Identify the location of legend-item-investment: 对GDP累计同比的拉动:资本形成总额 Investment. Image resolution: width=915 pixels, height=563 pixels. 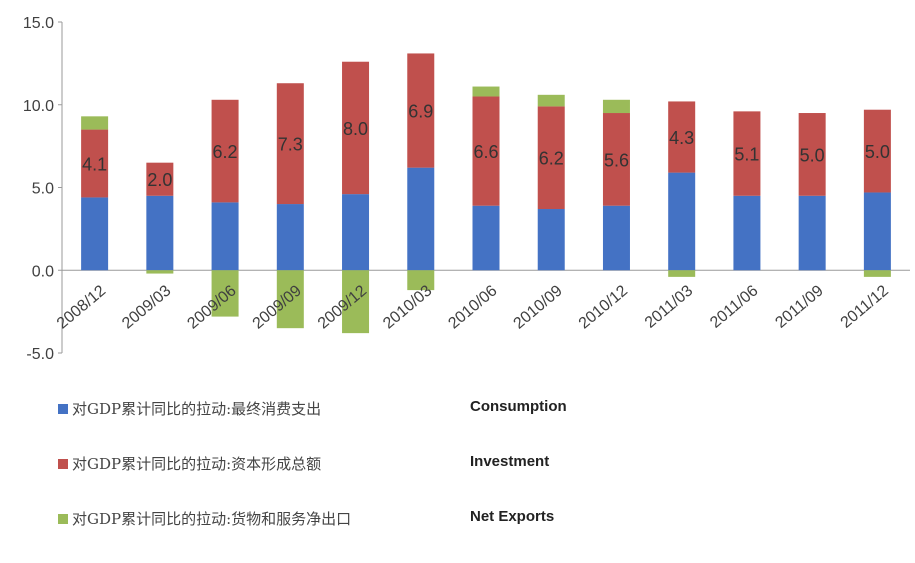
(358, 480).